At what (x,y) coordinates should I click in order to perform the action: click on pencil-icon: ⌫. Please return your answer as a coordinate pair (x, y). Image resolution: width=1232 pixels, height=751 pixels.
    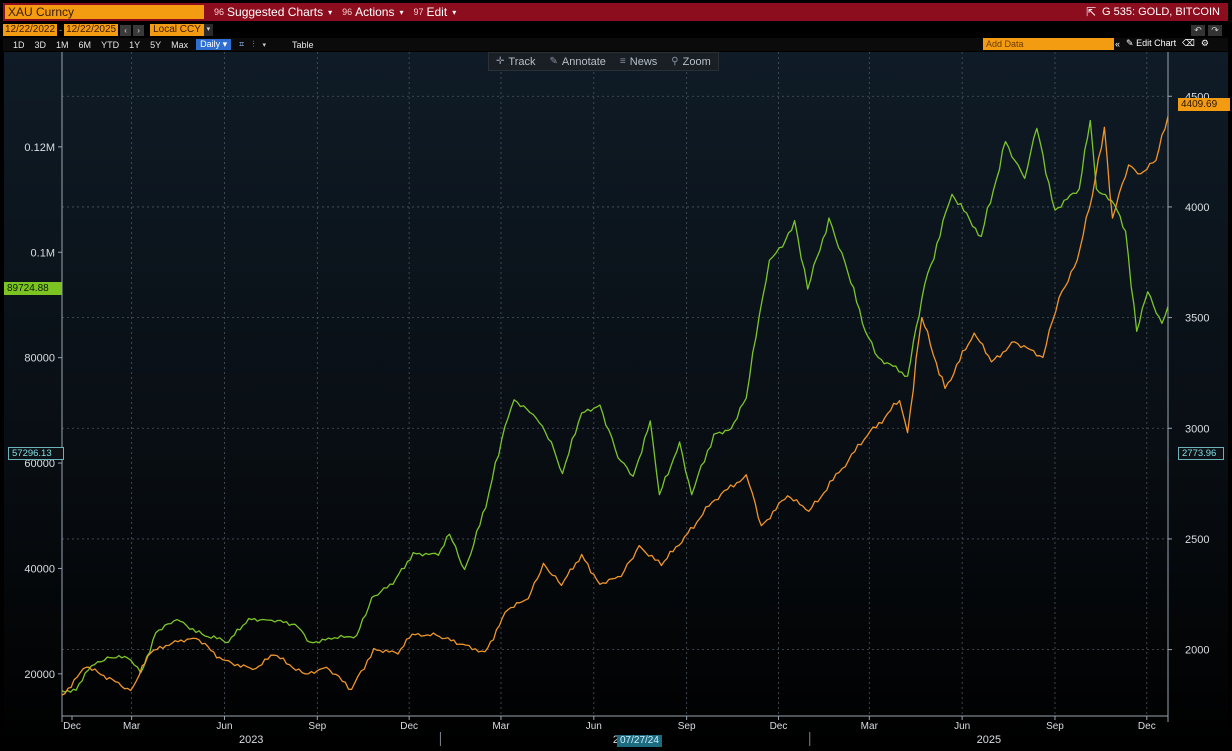
    Looking at the image, I should click on (1188, 43).